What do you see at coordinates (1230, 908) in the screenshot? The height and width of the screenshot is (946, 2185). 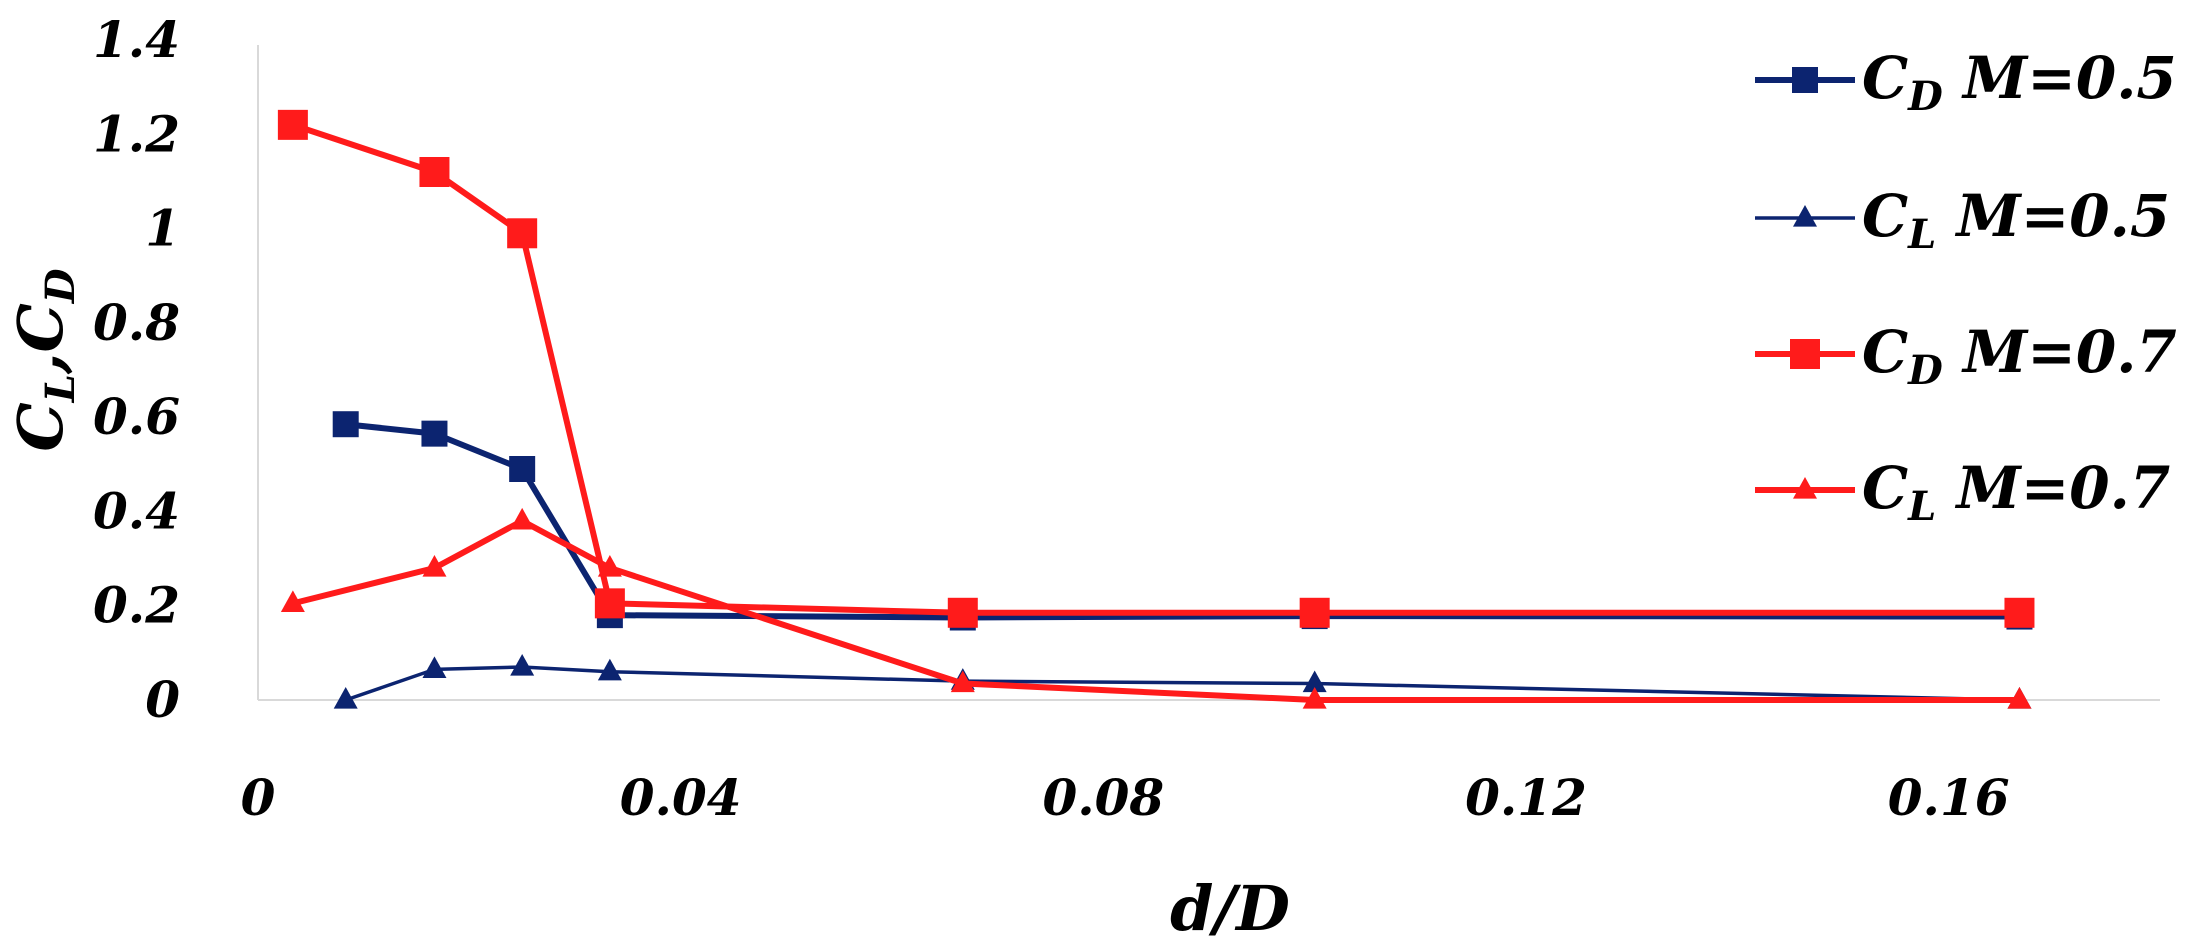 I see `x-axis-title: d/D` at bounding box center [1230, 908].